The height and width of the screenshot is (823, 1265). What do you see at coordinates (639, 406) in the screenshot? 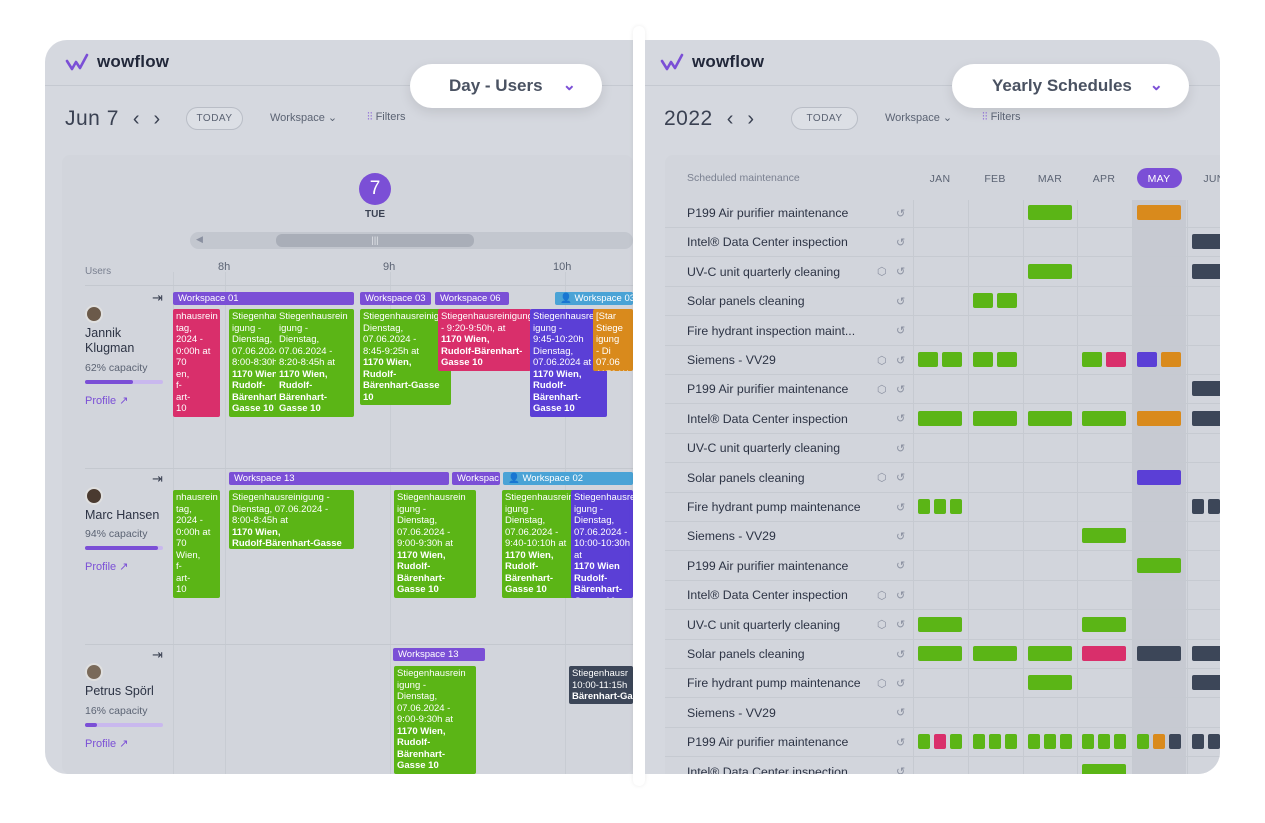
I see `panel-divider` at bounding box center [639, 406].